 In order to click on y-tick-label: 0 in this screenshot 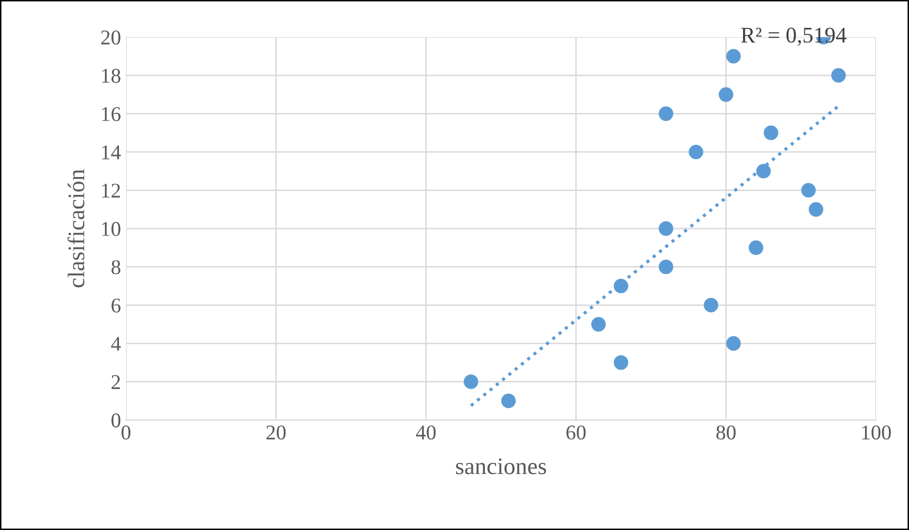, I will do `click(116, 420)`.